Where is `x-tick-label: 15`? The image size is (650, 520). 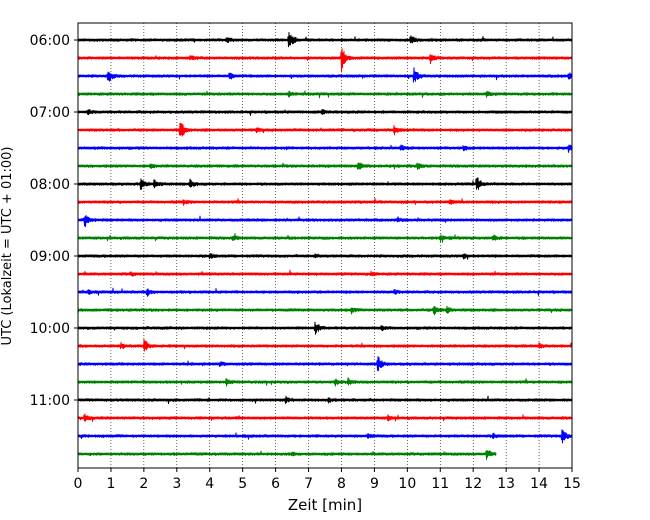
x-tick-label: 15 is located at coordinates (572, 484).